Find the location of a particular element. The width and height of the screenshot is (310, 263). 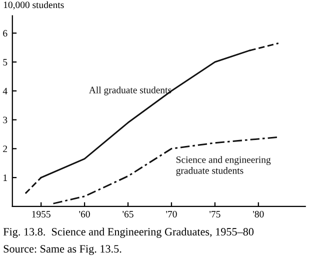

source-note: Source: Same as Fig. 13.5. is located at coordinates (63, 250).